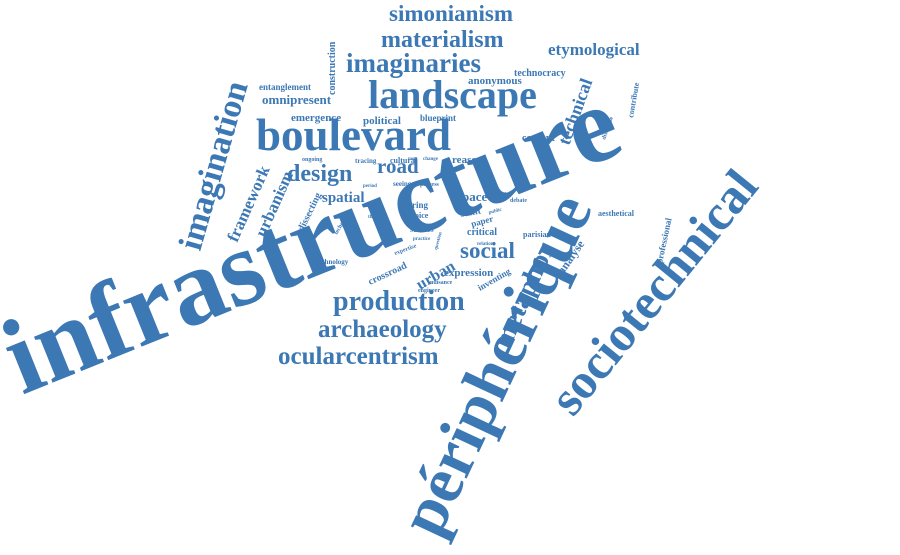 The height and width of the screenshot is (555, 900). I want to click on word-spatial: spatial, so click(343, 198).